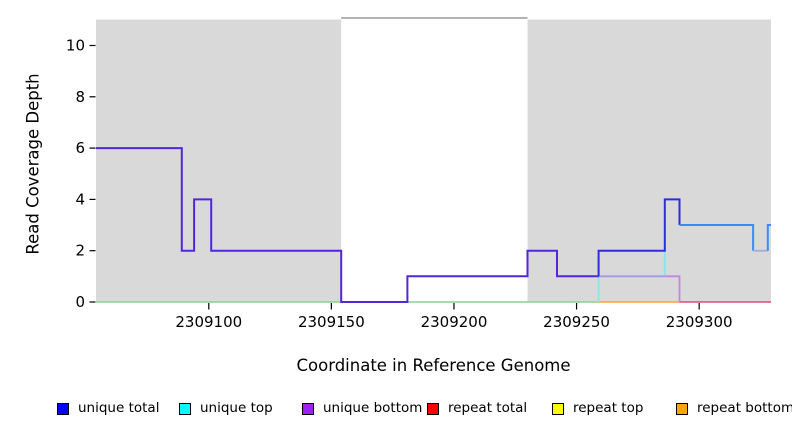 This screenshot has width=792, height=432. I want to click on y-tick-label: 2, so click(80, 251).